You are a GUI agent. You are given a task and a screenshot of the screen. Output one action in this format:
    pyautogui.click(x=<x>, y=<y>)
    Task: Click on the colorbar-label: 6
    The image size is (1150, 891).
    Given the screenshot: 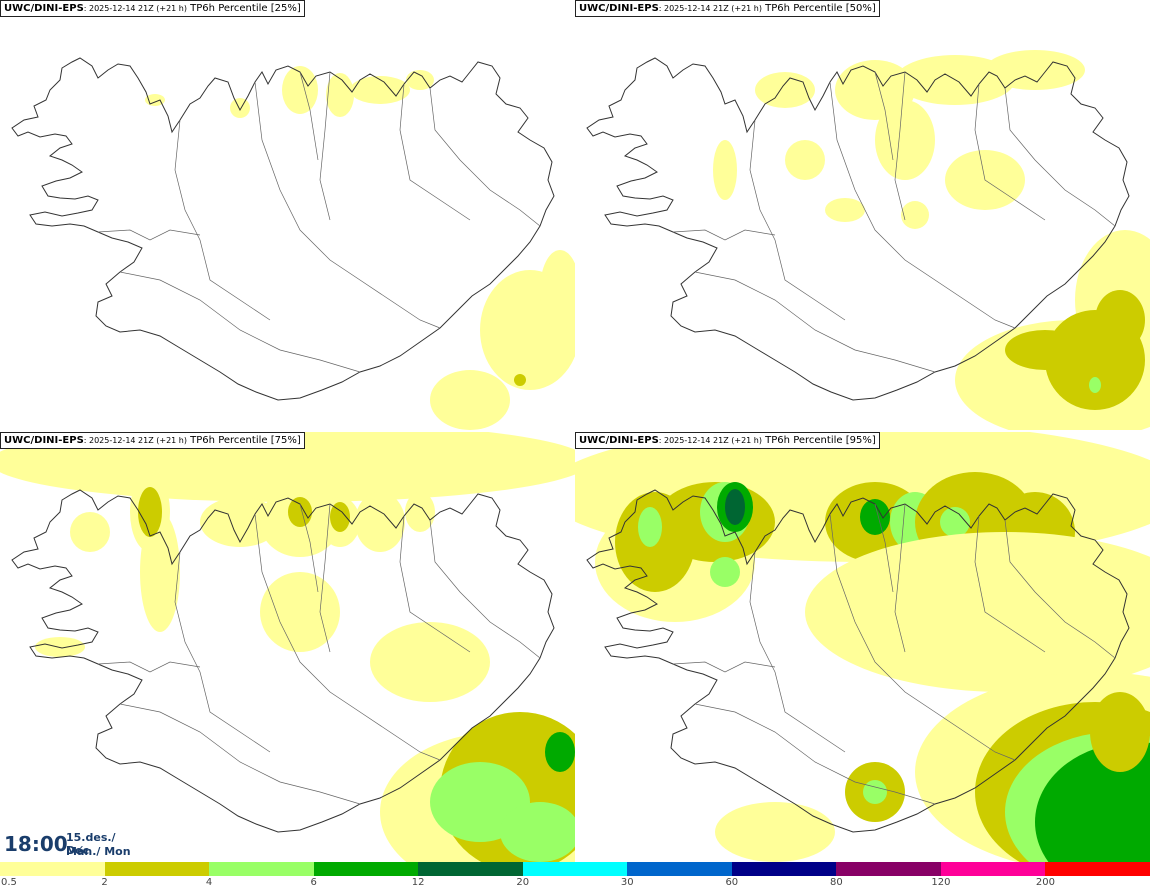 What is the action you would take?
    pyautogui.click(x=313, y=882)
    